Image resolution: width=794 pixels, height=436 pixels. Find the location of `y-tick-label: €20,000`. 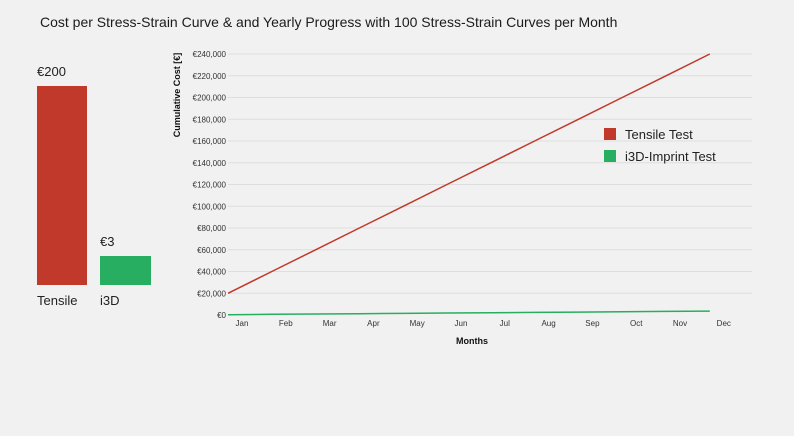

y-tick-label: €20,000 is located at coordinates (211, 293).